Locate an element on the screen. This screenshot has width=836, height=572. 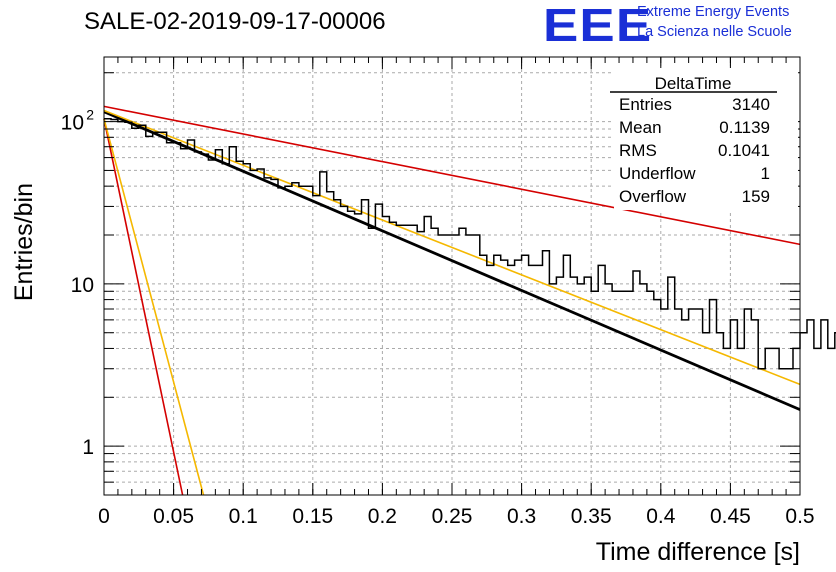
stats-row-value: 159 is located at coordinates (756, 196).